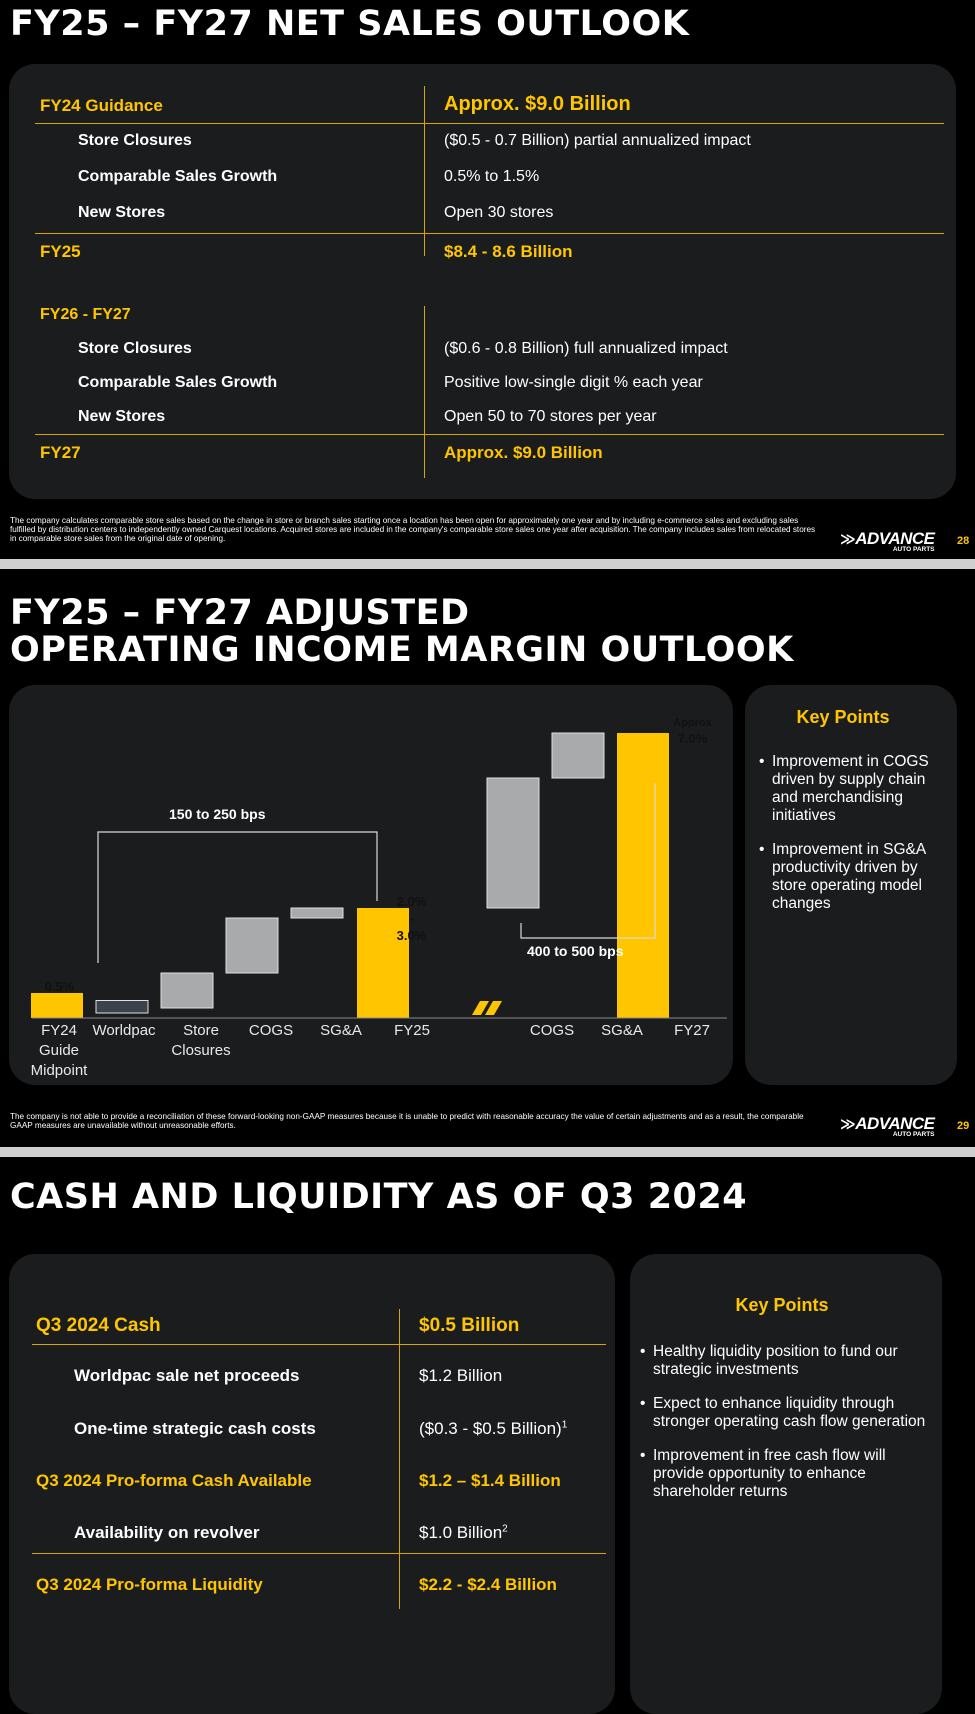 This screenshot has width=975, height=1714. Describe the element at coordinates (399, 1459) in the screenshot. I see `column-divider` at that location.